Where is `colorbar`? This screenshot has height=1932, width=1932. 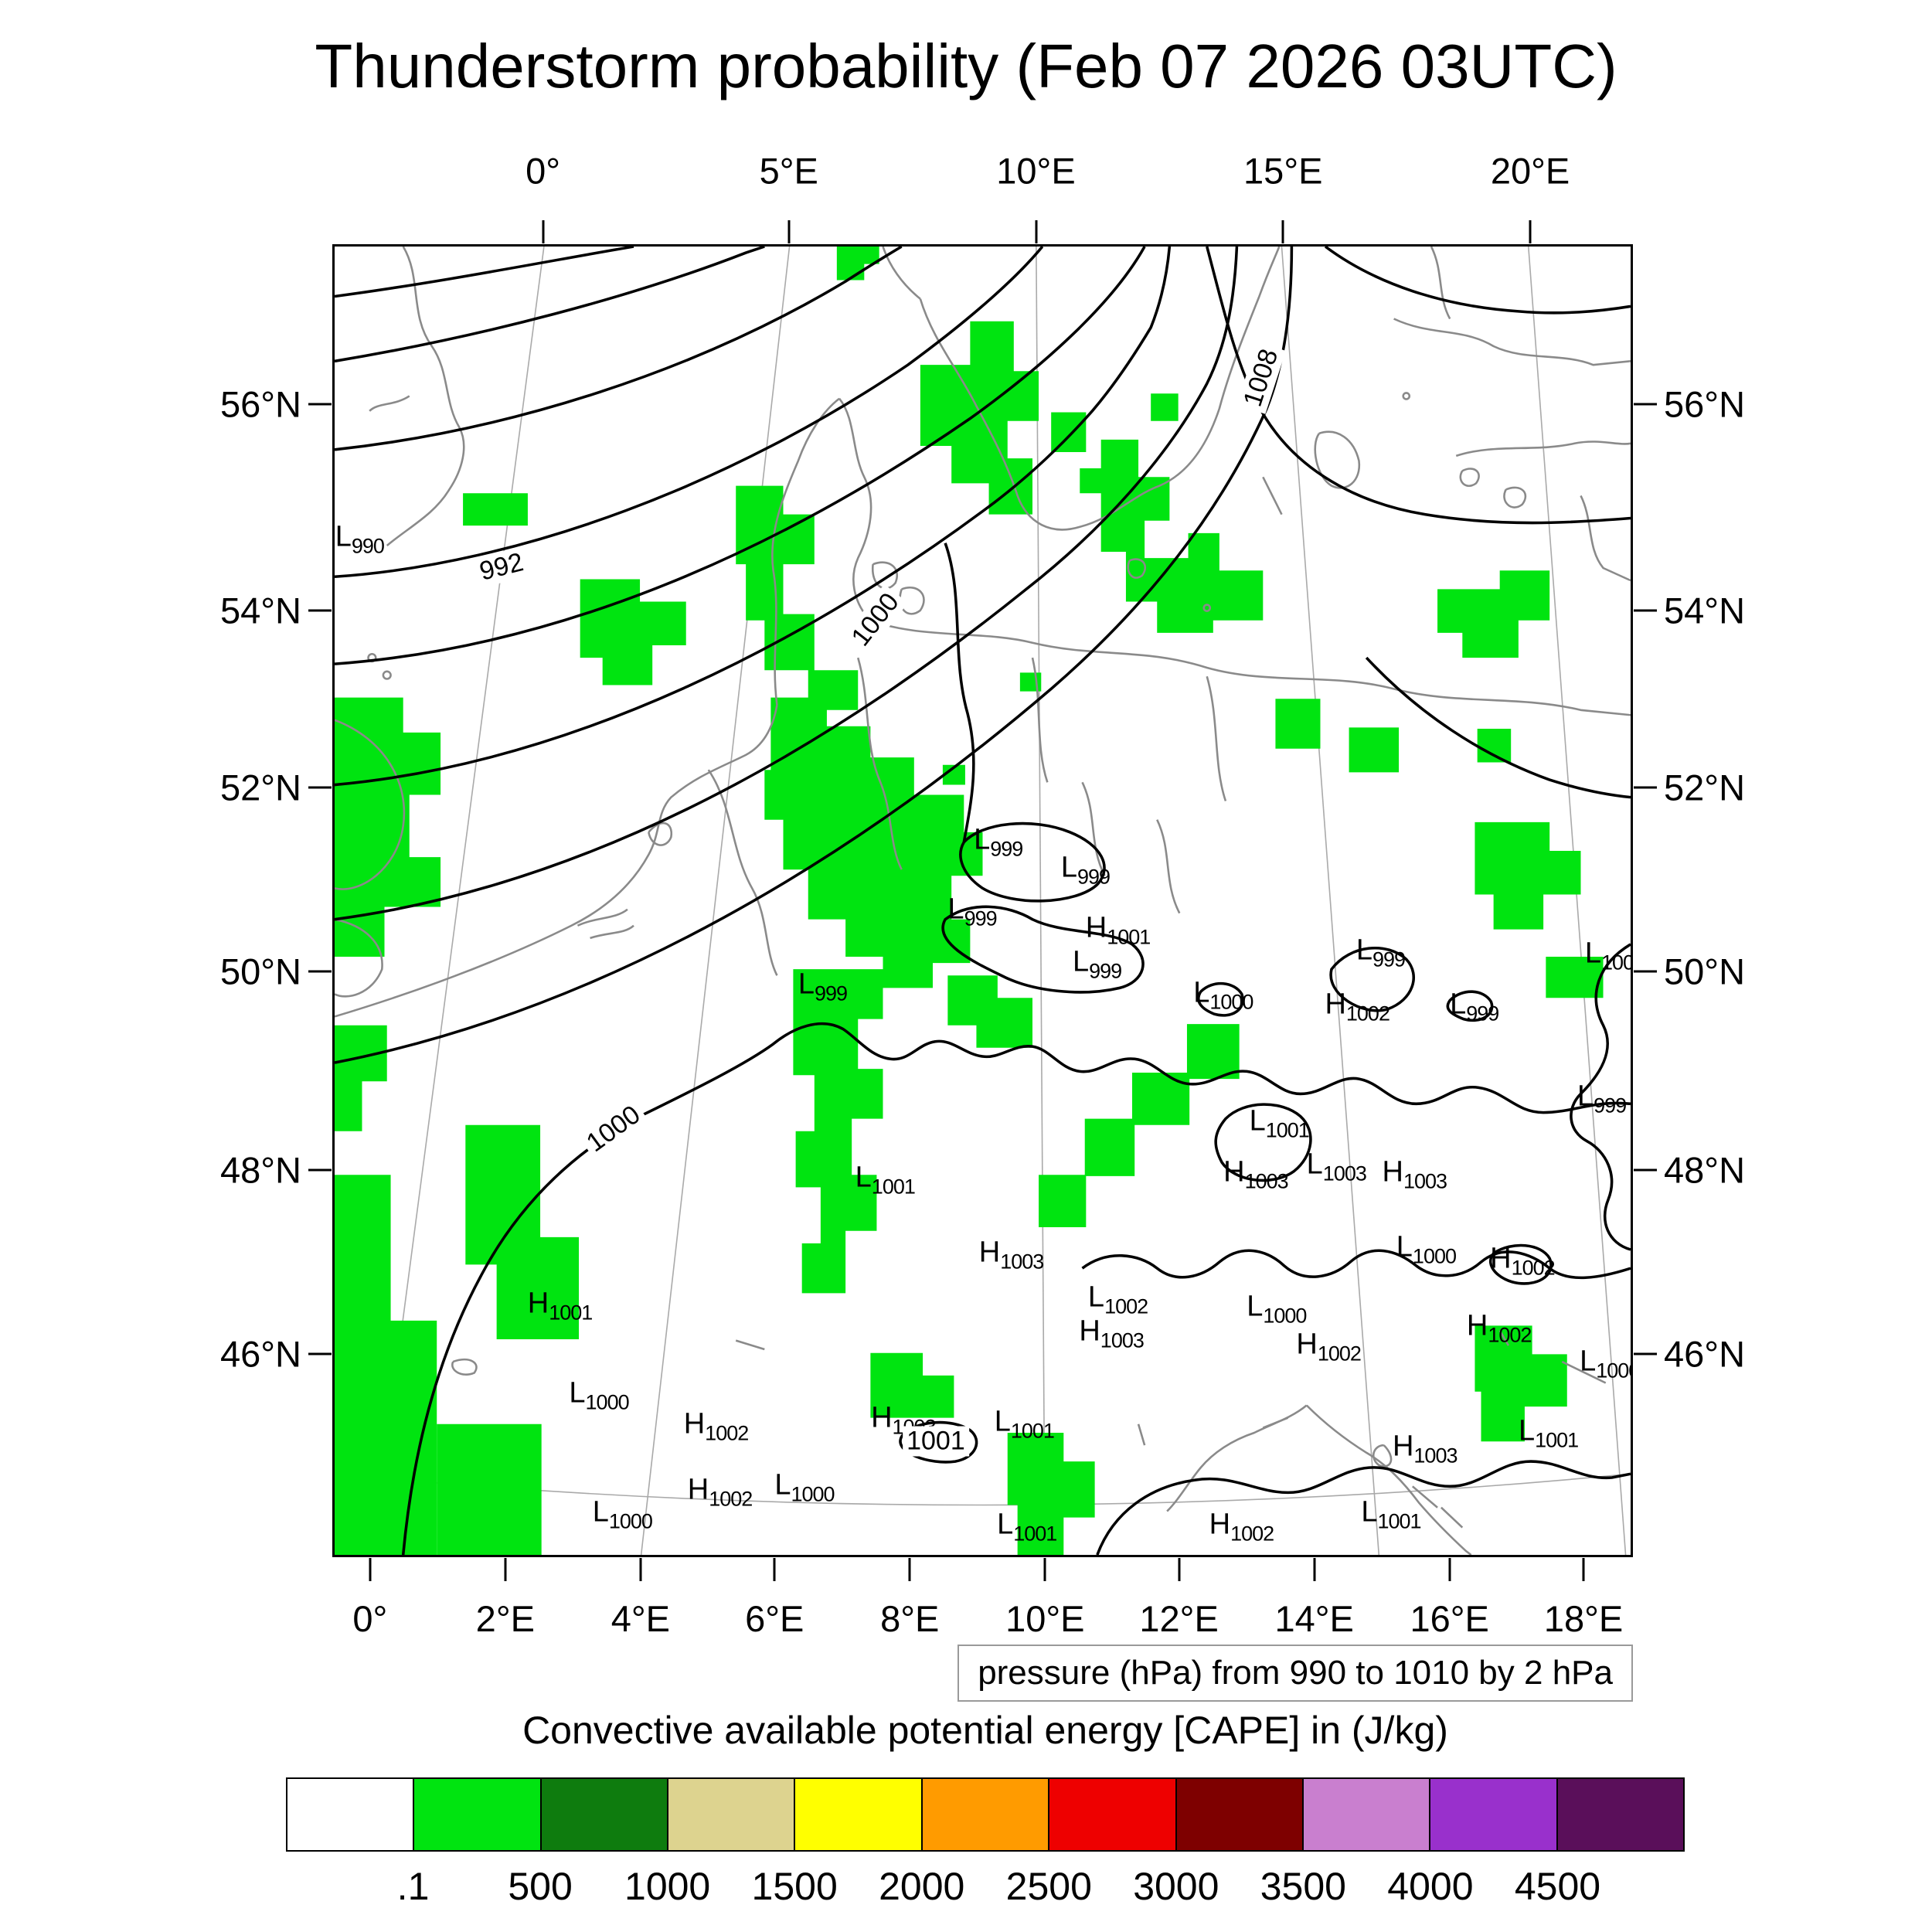
colorbar is located at coordinates (985, 1814).